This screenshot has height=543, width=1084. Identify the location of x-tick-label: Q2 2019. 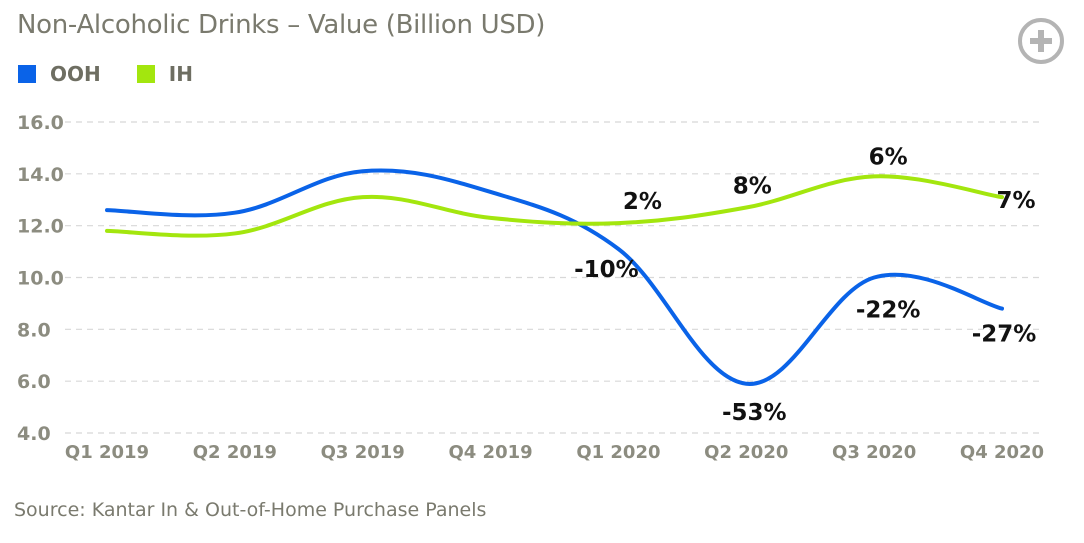
(235, 452).